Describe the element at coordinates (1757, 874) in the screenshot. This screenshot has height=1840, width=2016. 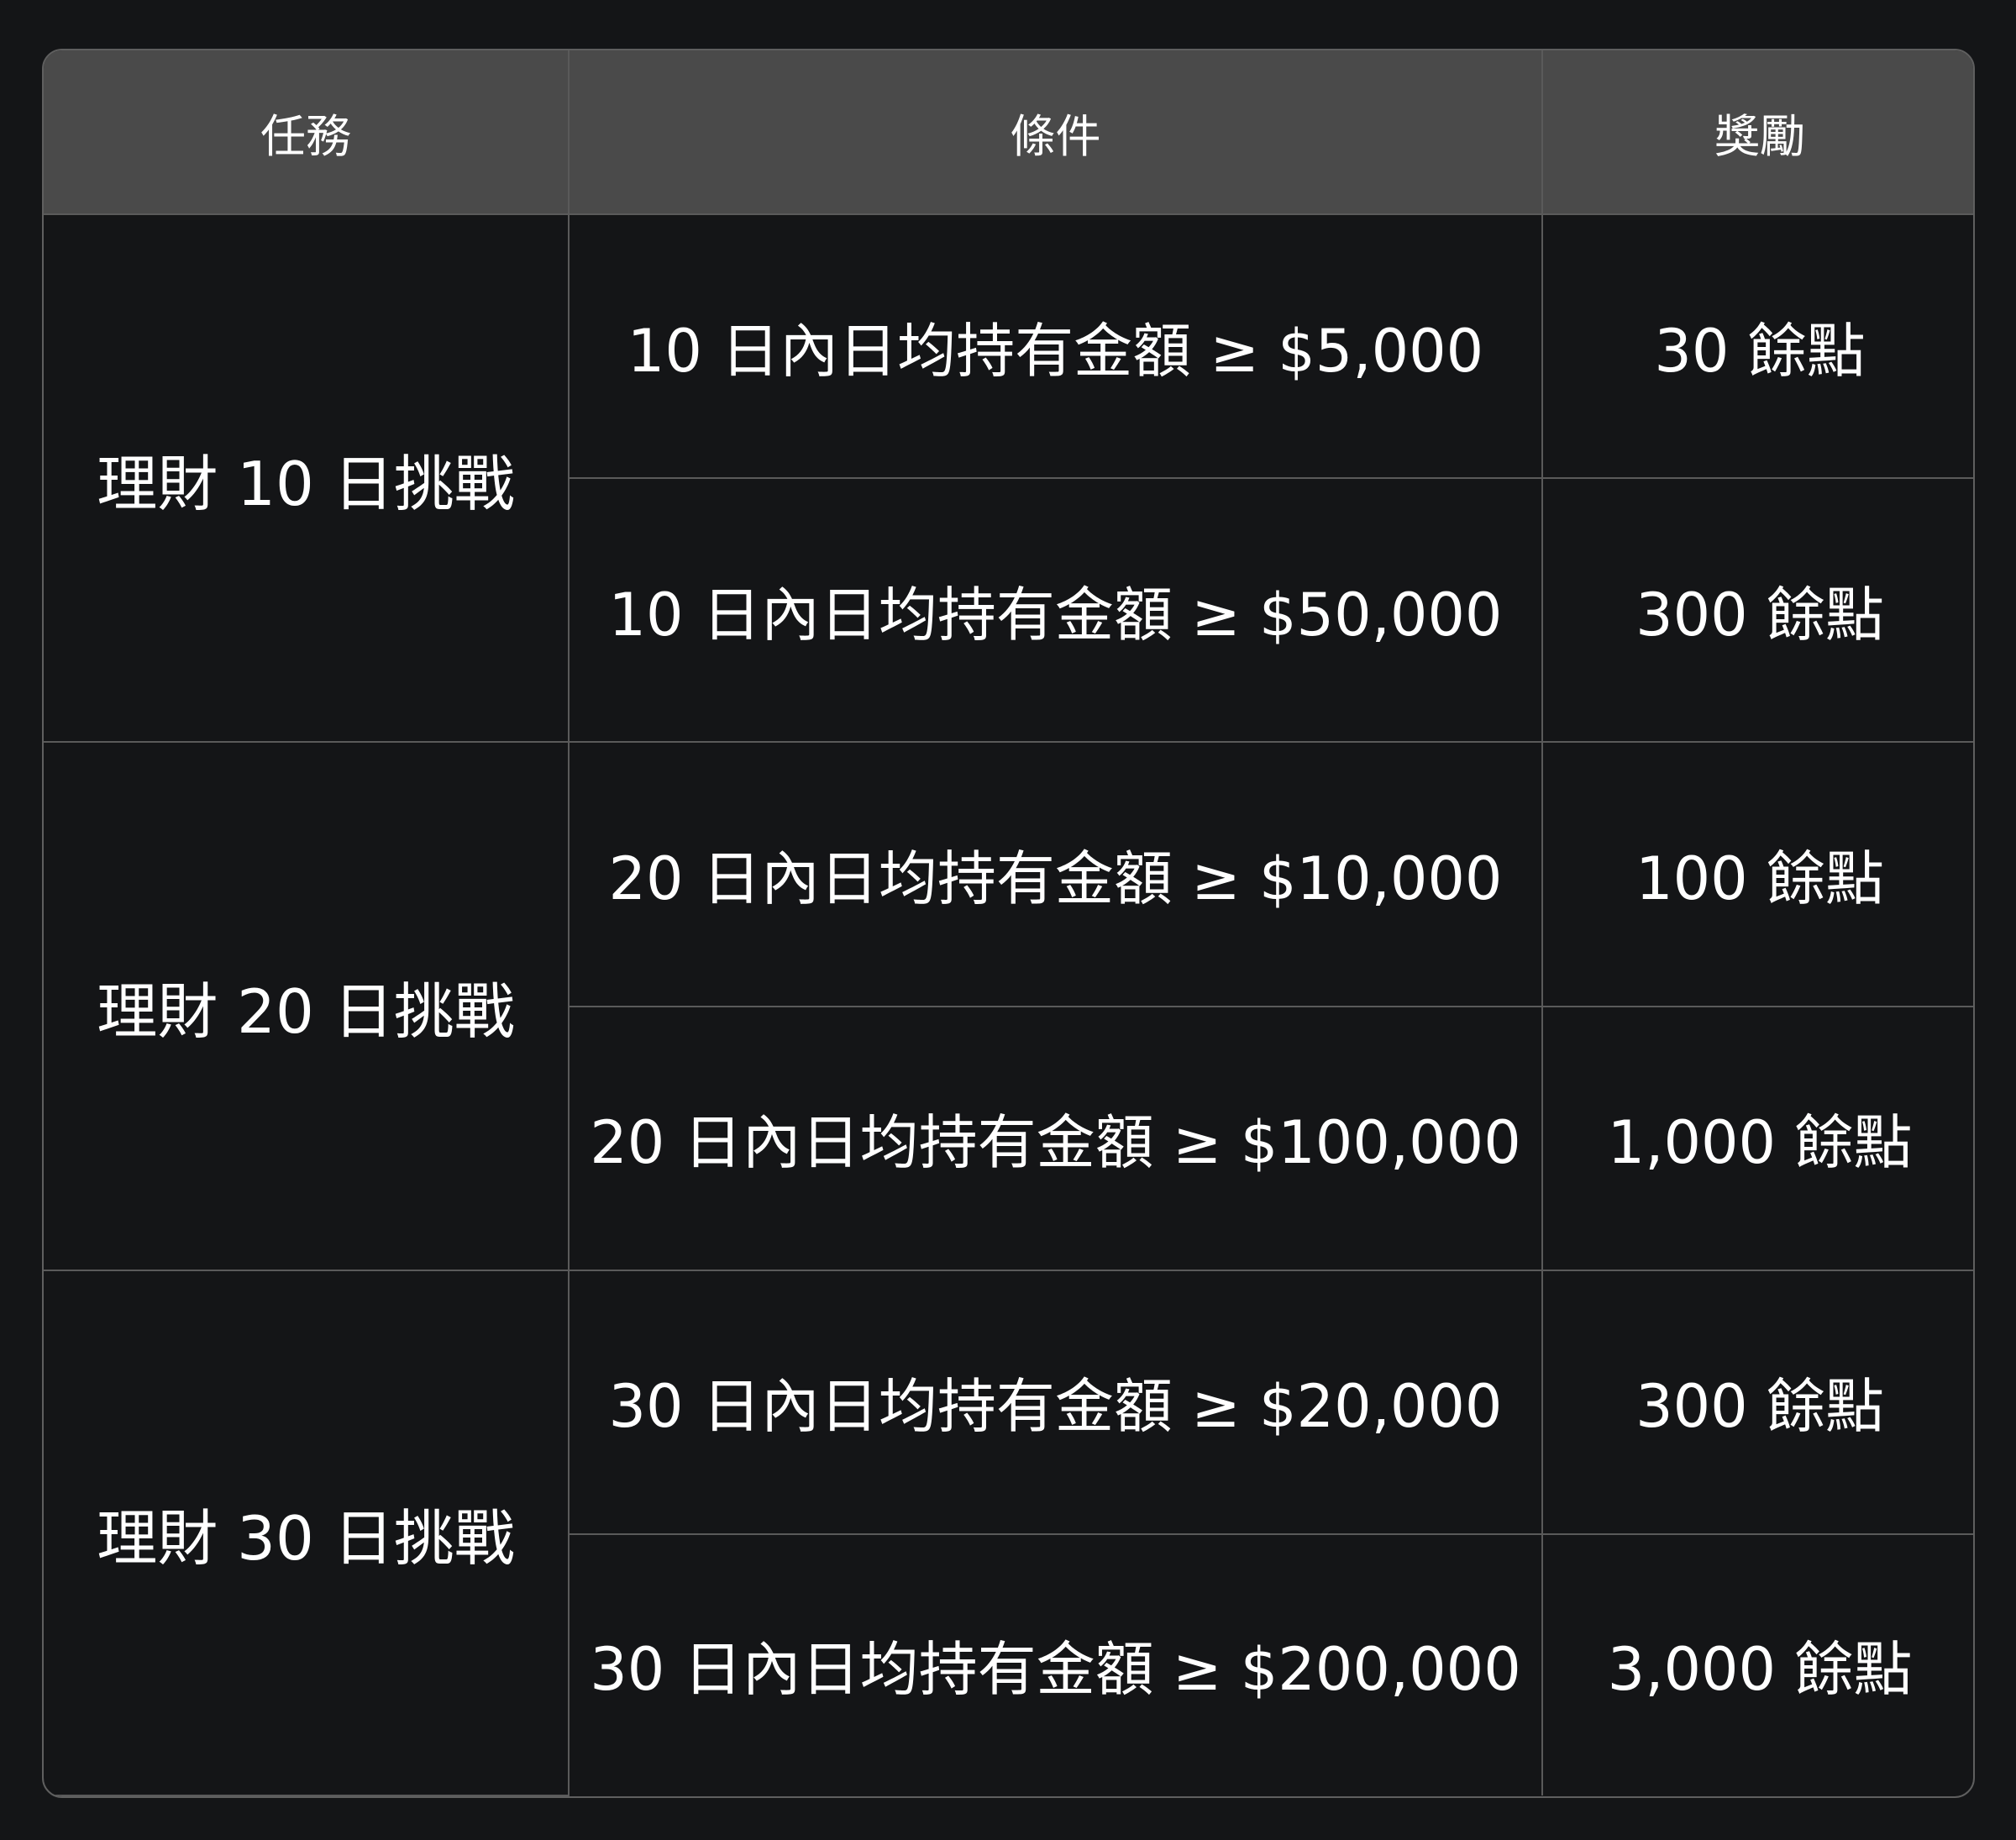
I see `reward-cell: 100 餘點` at that location.